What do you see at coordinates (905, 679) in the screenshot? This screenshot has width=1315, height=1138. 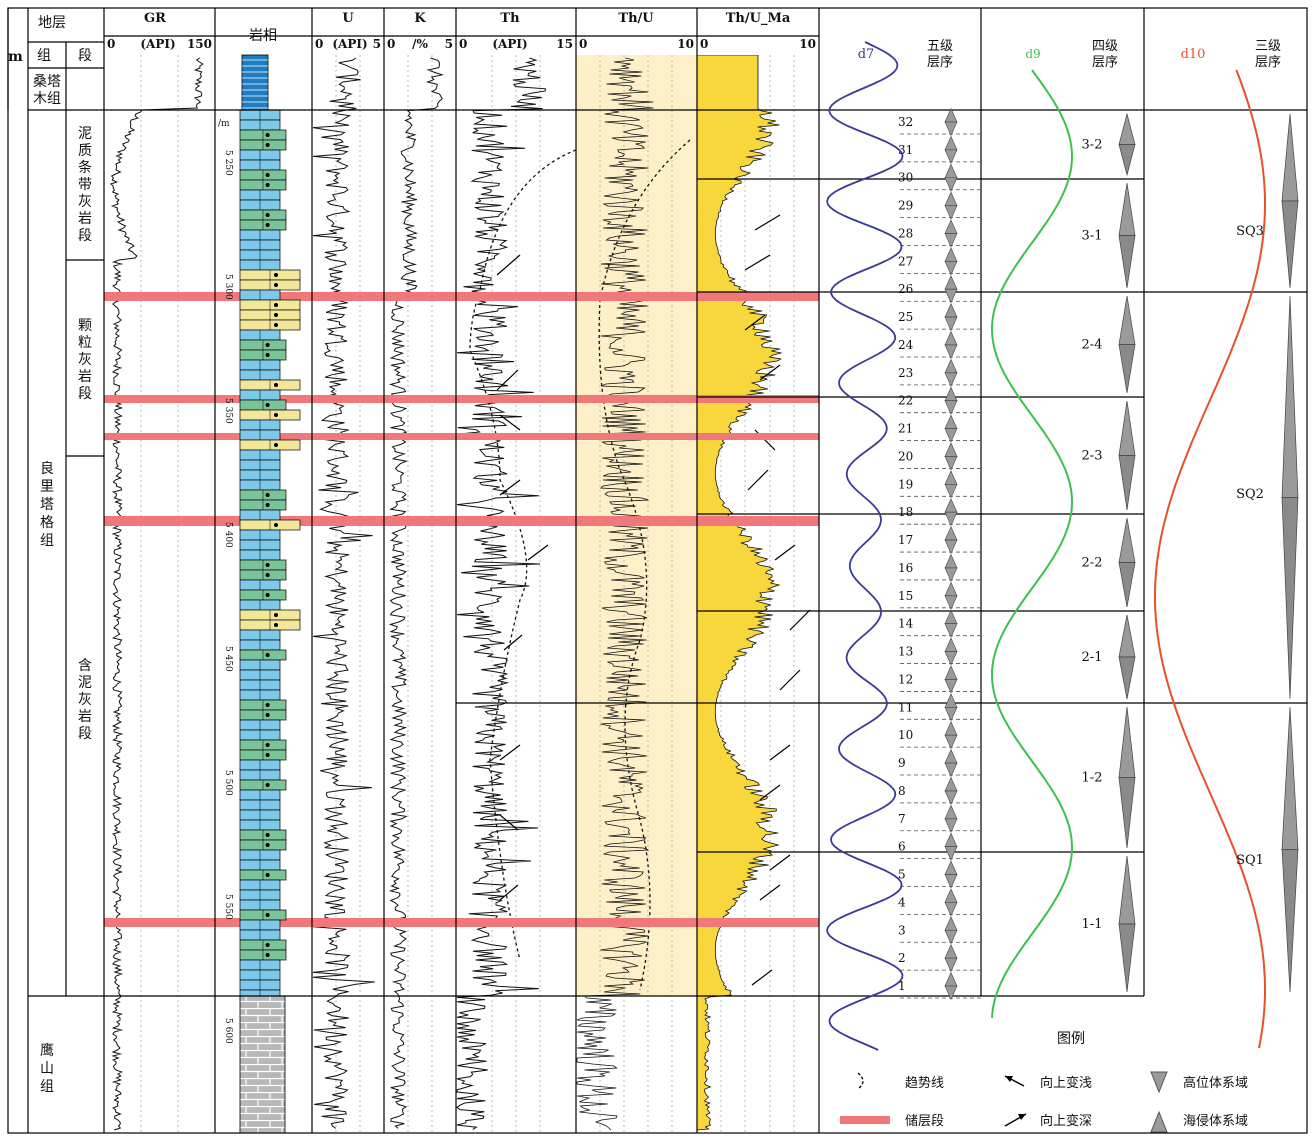 I see `fifth-order-cycle-label: 12` at bounding box center [905, 679].